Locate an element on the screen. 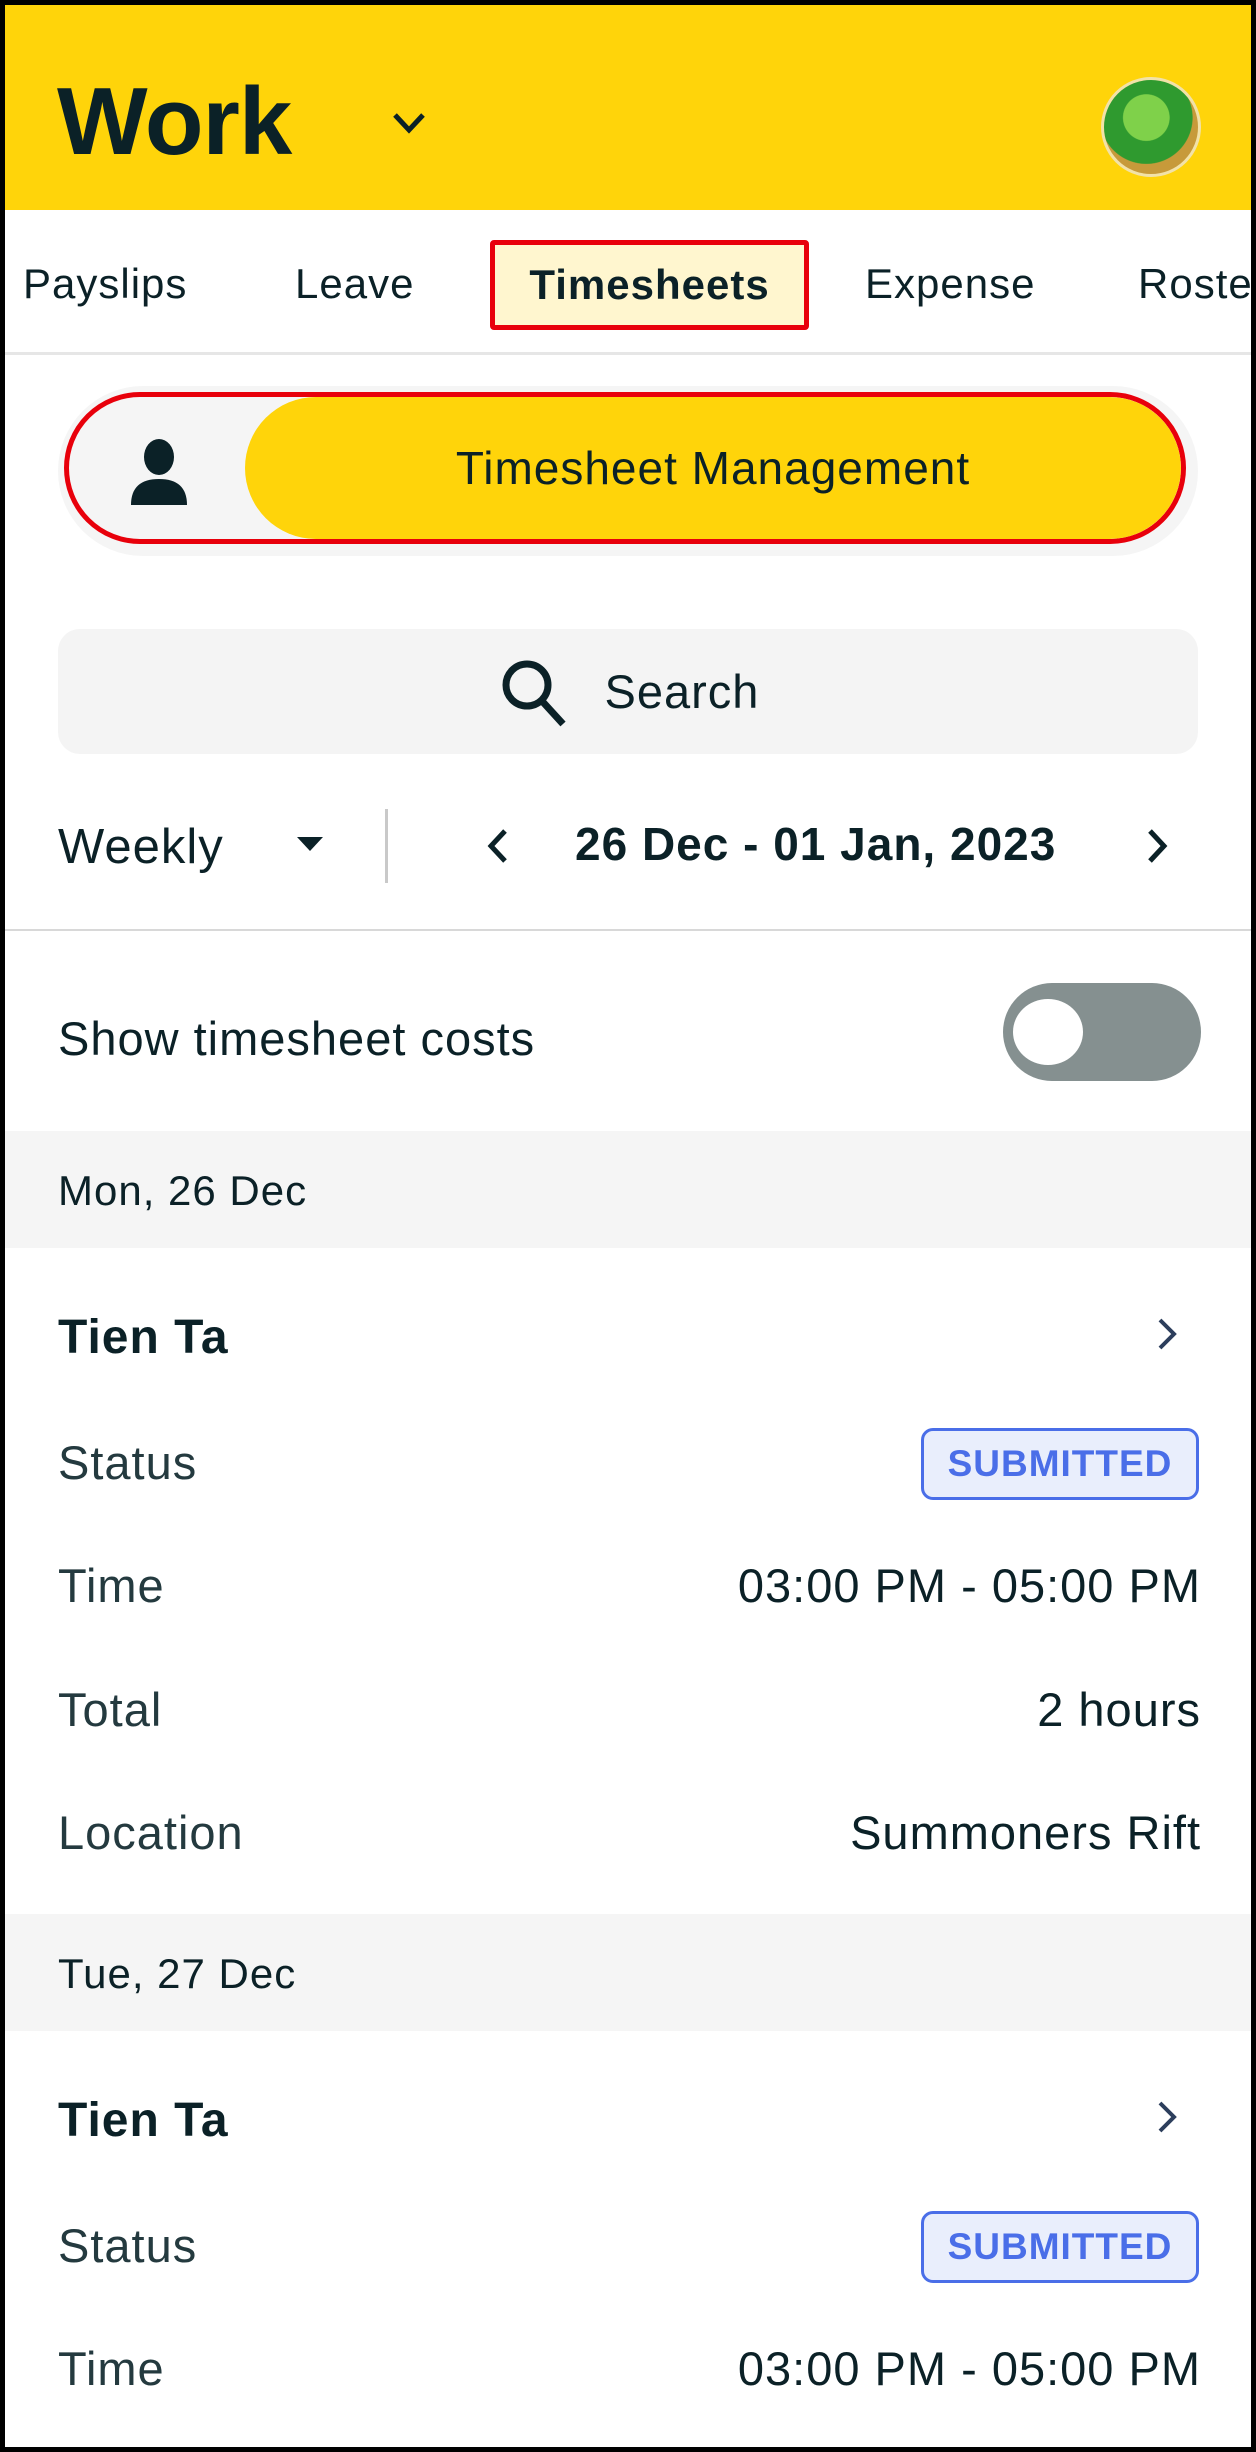 The width and height of the screenshot is (1256, 2452). tab-payslips: Payslips is located at coordinates (105, 283).